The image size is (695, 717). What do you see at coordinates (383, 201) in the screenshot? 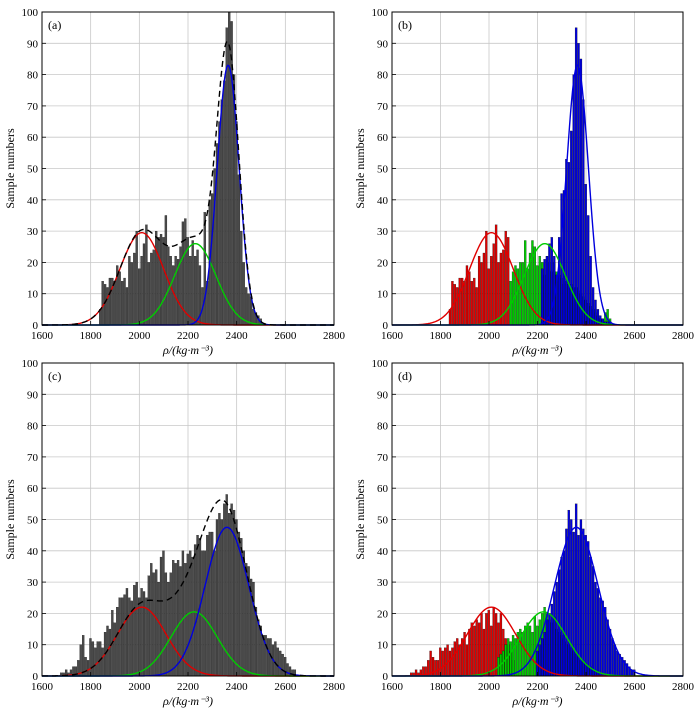
I see `y-tick-label: 40` at bounding box center [383, 201].